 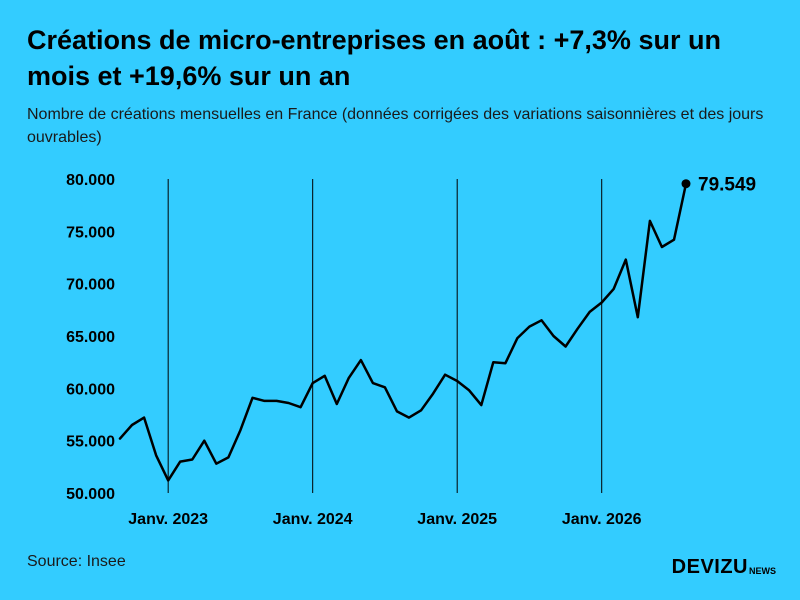 What do you see at coordinates (709, 567) in the screenshot?
I see `brand-name: DEVIZU` at bounding box center [709, 567].